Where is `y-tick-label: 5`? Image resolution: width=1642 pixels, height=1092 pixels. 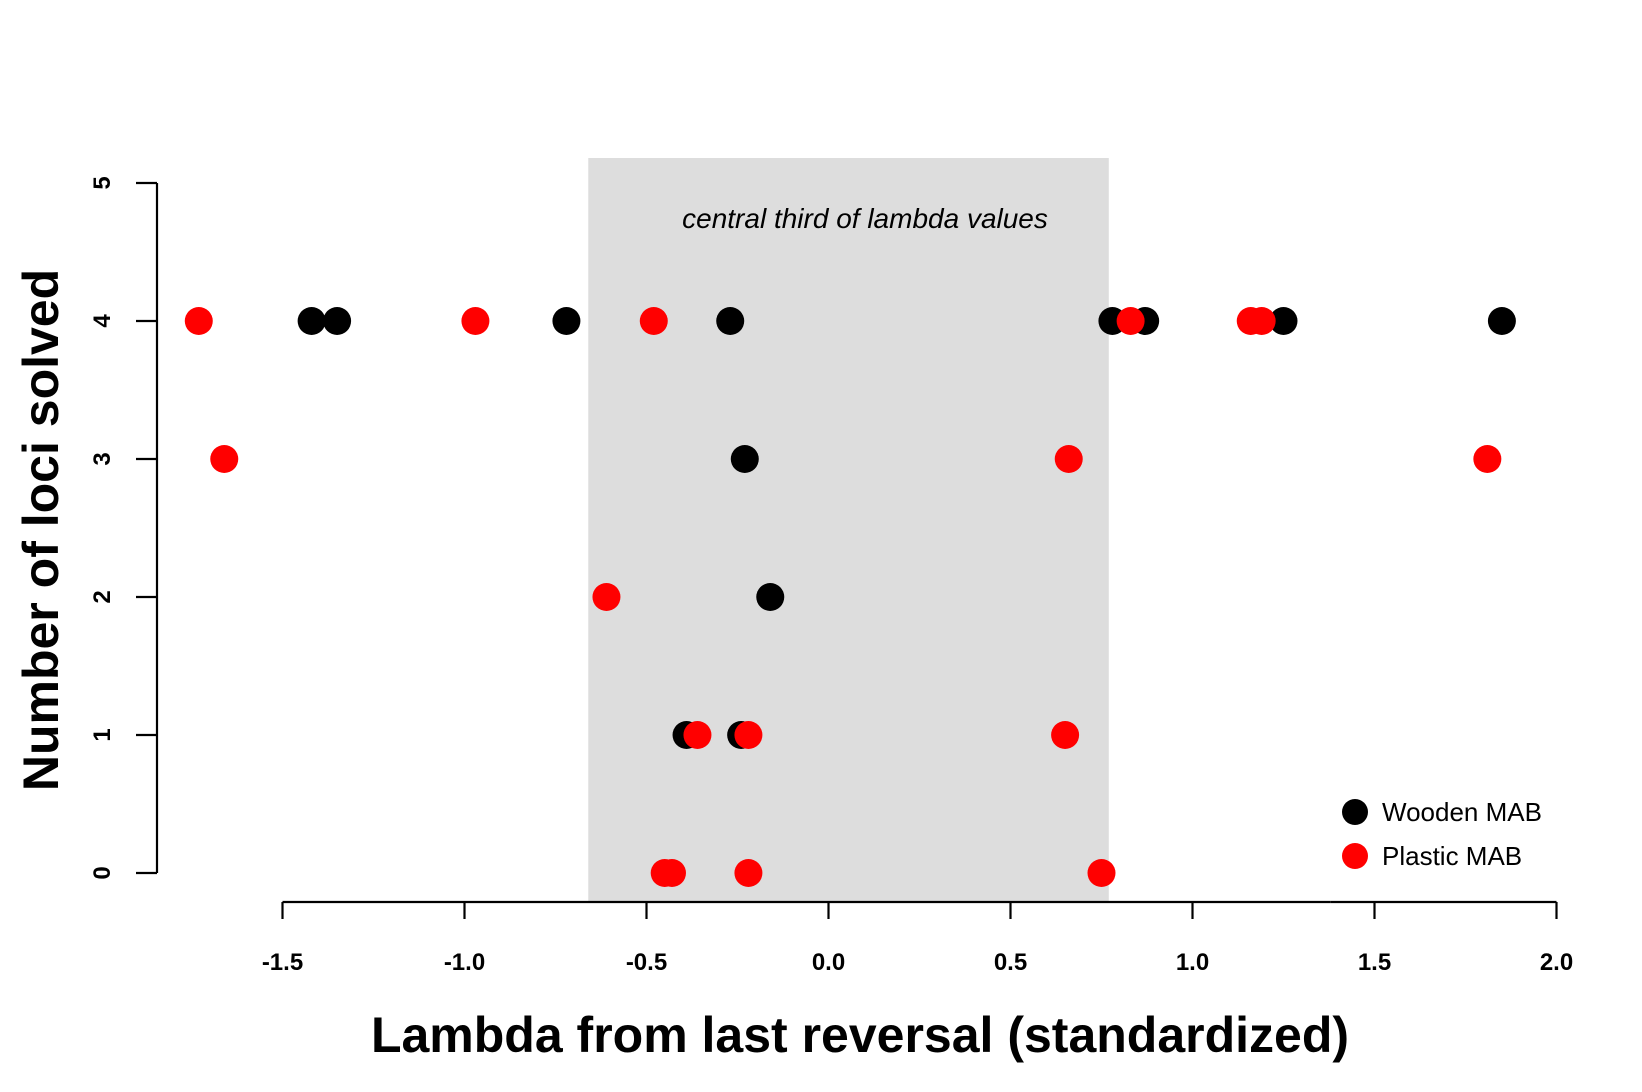 y-tick-label: 5 is located at coordinates (102, 182).